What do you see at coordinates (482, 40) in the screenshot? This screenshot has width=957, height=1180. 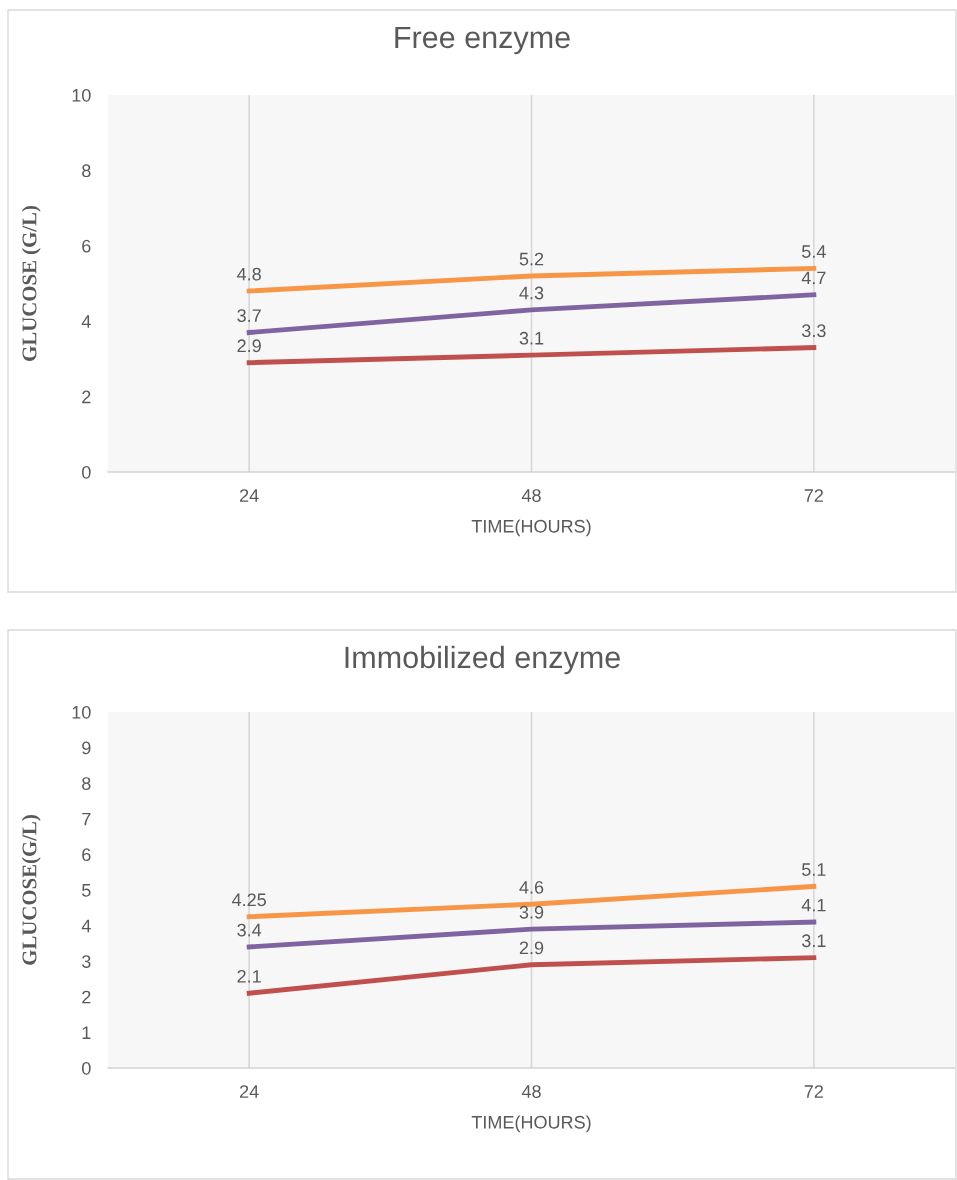 I see `chart-title: Free enzyme` at bounding box center [482, 40].